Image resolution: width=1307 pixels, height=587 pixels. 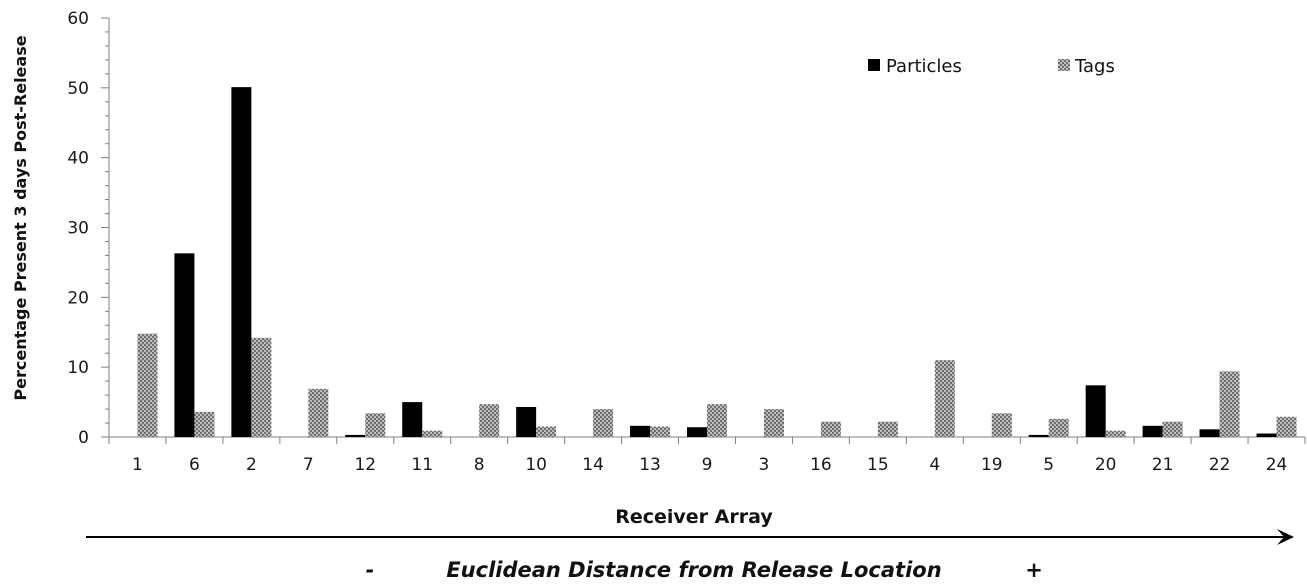 What do you see at coordinates (1094, 66) in the screenshot?
I see `legend-label-tags: Tags` at bounding box center [1094, 66].